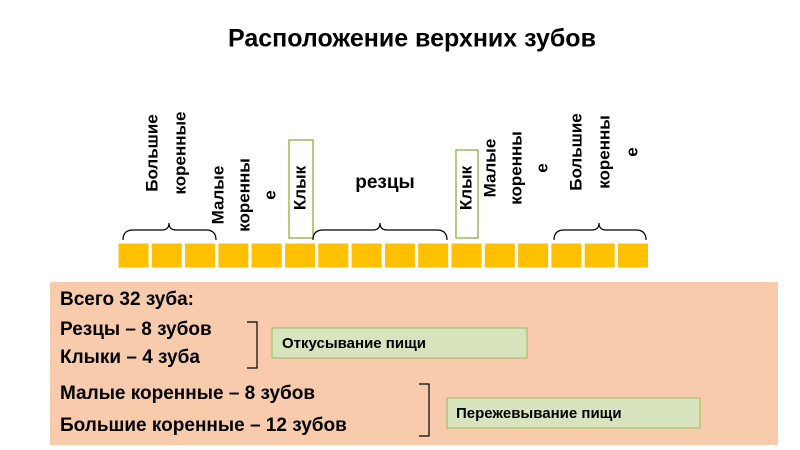 The height and width of the screenshot is (450, 800). I want to click on summary-line: Резцы – 8 зубов, so click(136, 329).